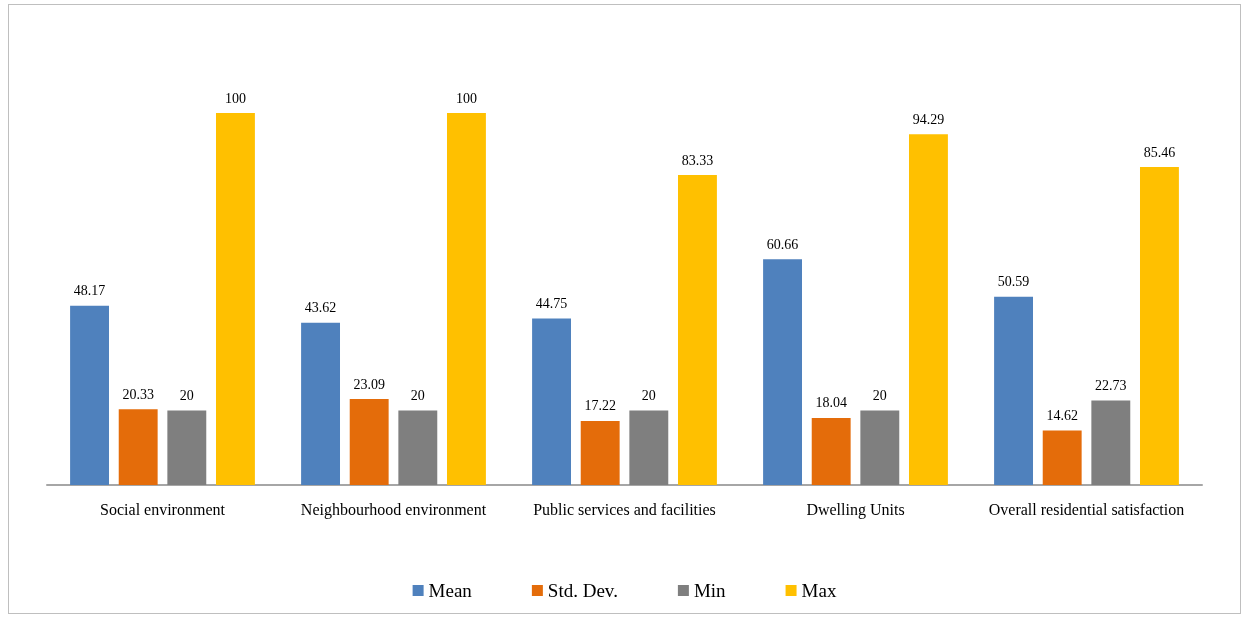 Image resolution: width=1251 pixels, height=622 pixels. Describe the element at coordinates (928, 119) in the screenshot. I see `data-label: 94.29` at that location.